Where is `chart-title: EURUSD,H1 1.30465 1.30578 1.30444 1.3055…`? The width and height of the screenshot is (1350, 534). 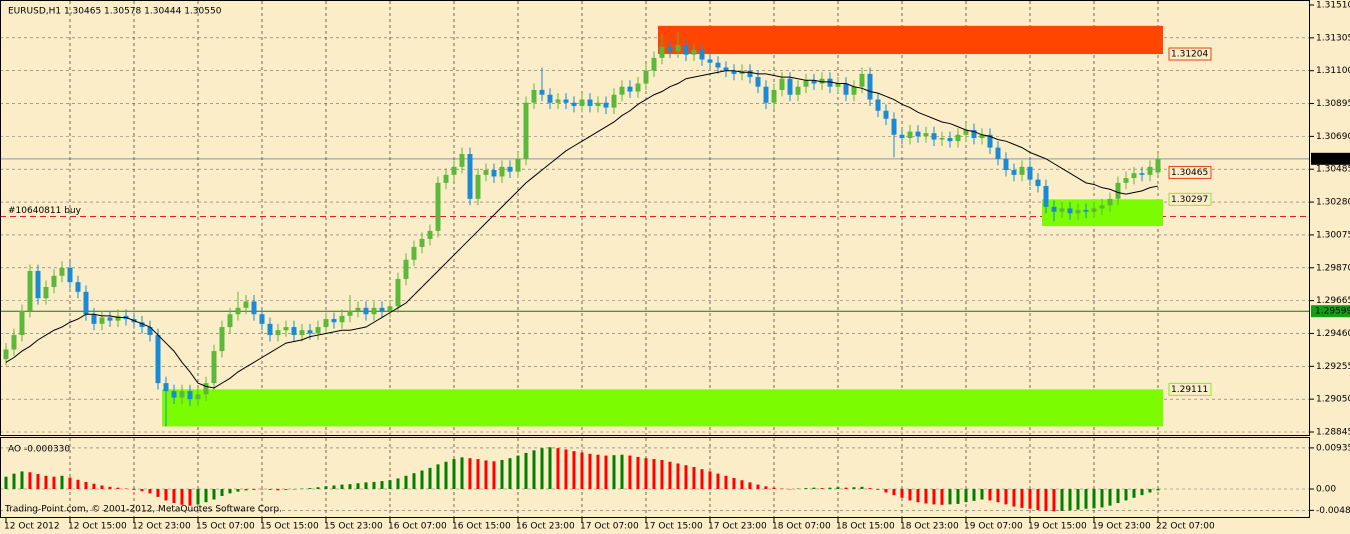
chart-title: EURUSD,H1 1.30465 1.30578 1.30444 1.3055… is located at coordinates (115, 12).